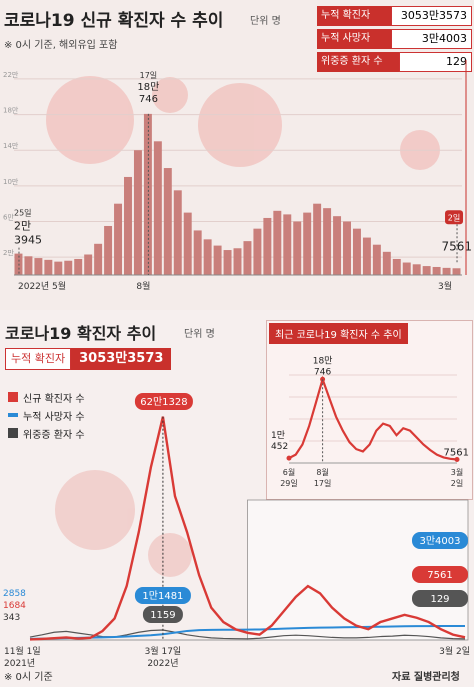 This screenshot has height=687, width=474. What do you see at coordinates (148, 99) in the screenshot?
I see `annotation-value: 746` at bounding box center [148, 99].